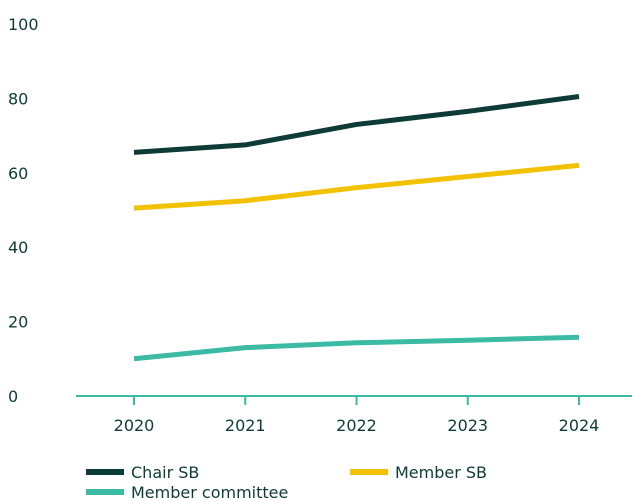 The width and height of the screenshot is (632, 501). I want to click on x-axis: 2020 2021 2022 2023 2024, so click(357, 415).